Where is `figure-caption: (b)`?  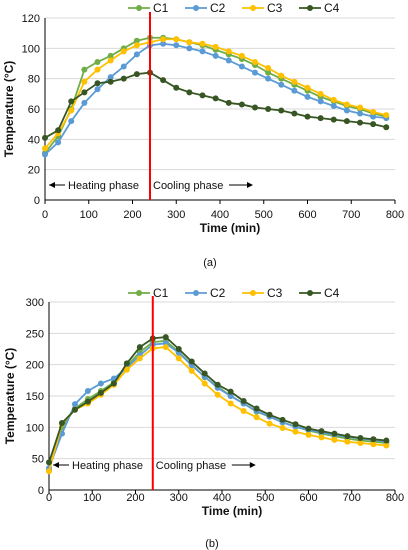 figure-caption: (b) is located at coordinates (211, 544).